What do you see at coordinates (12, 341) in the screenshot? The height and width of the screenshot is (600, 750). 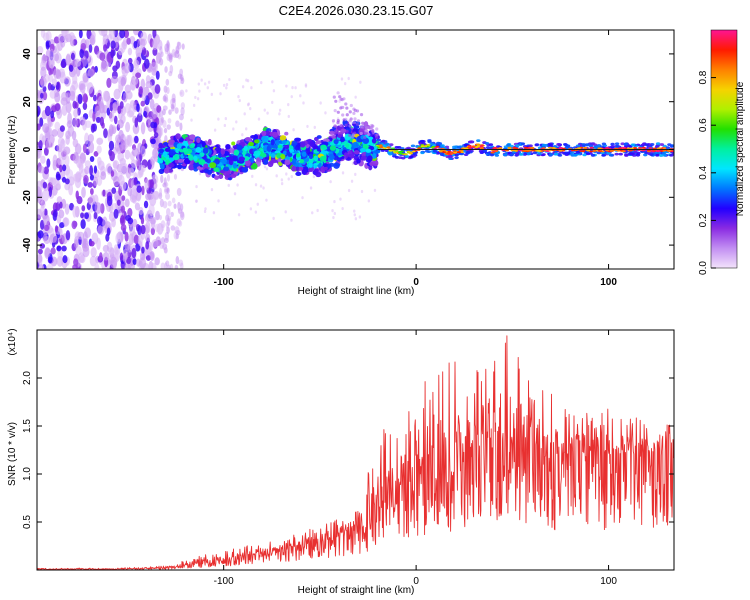 I see `snr-multiplier: (x10⁴)` at bounding box center [12, 341].